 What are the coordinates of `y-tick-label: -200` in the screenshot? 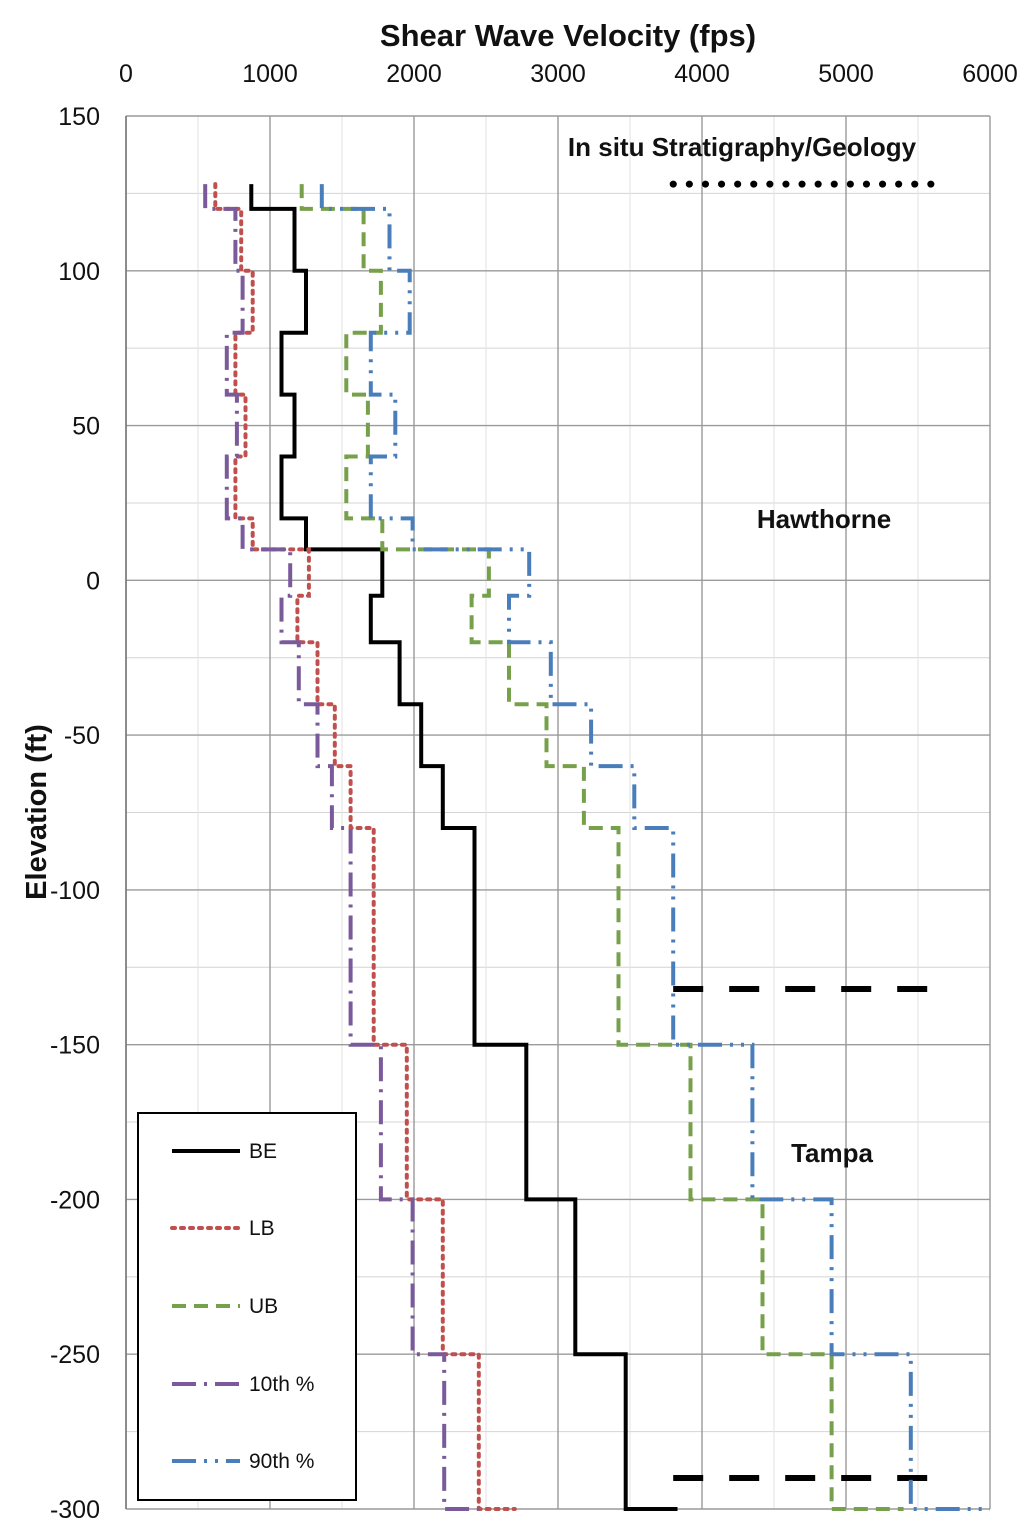 It's located at (75, 1200).